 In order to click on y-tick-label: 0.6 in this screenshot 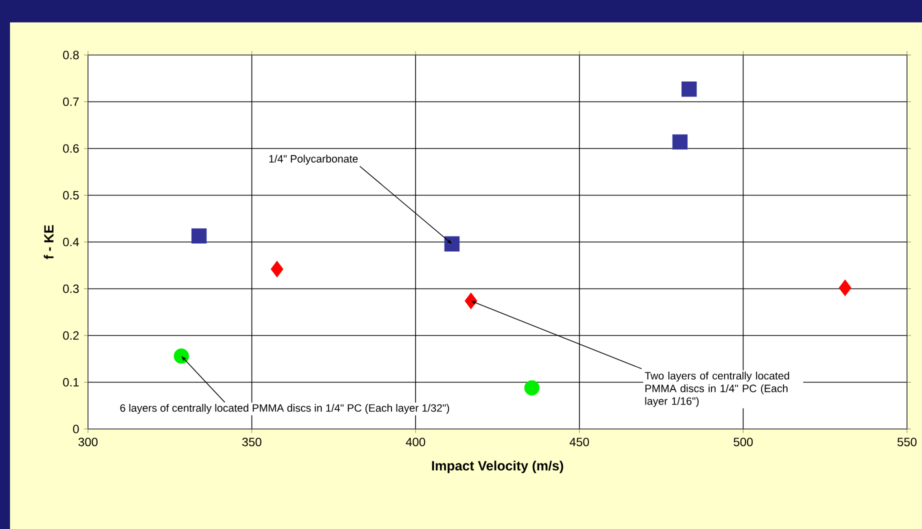, I will do `click(71, 148)`.